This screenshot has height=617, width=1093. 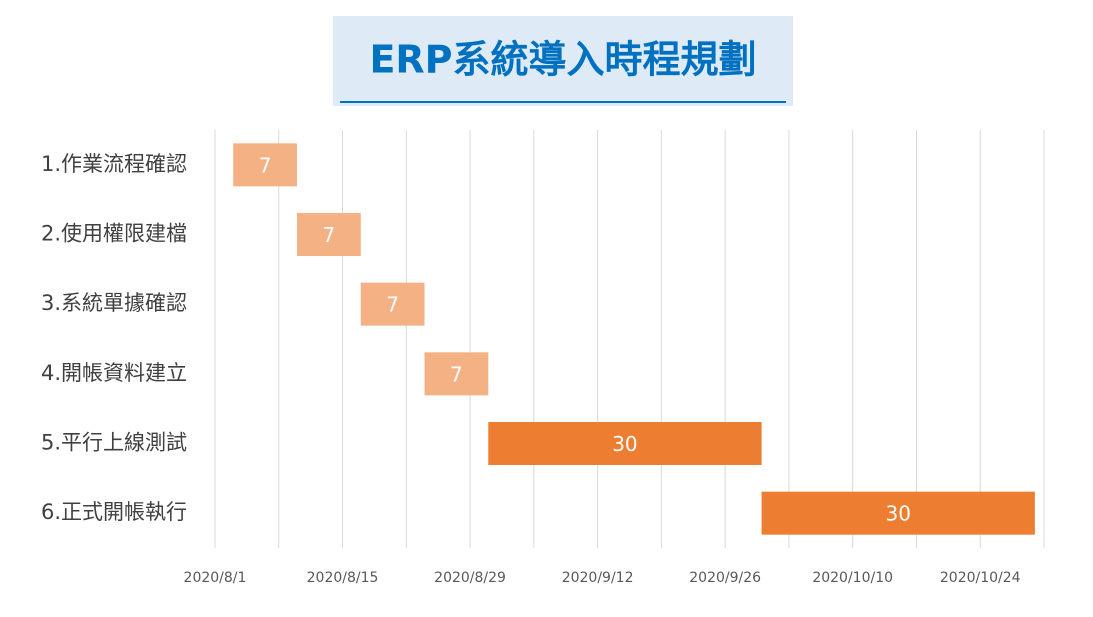 I want to click on title-box, so click(x=563, y=61).